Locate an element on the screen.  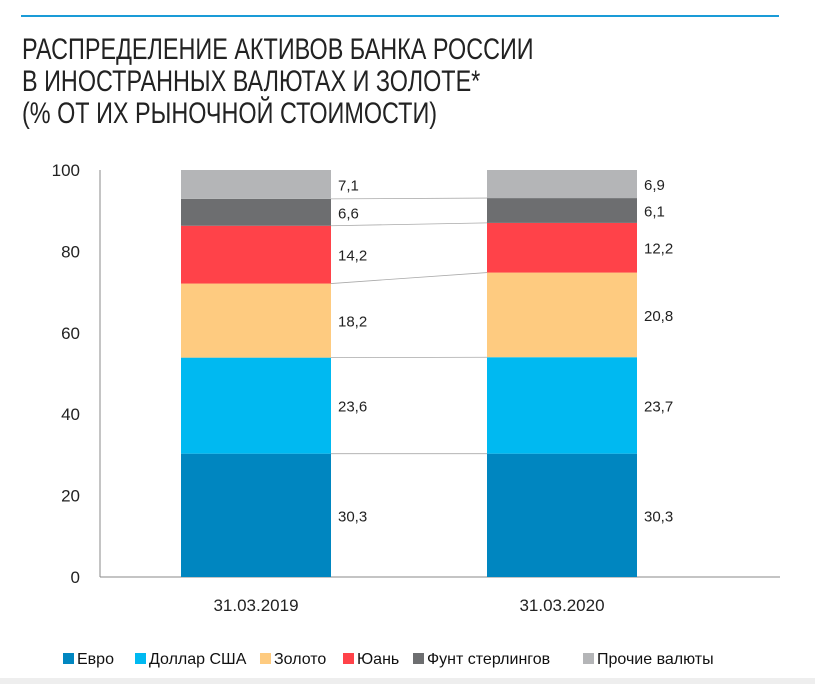
y-tick-label: 100 is located at coordinates (66, 170).